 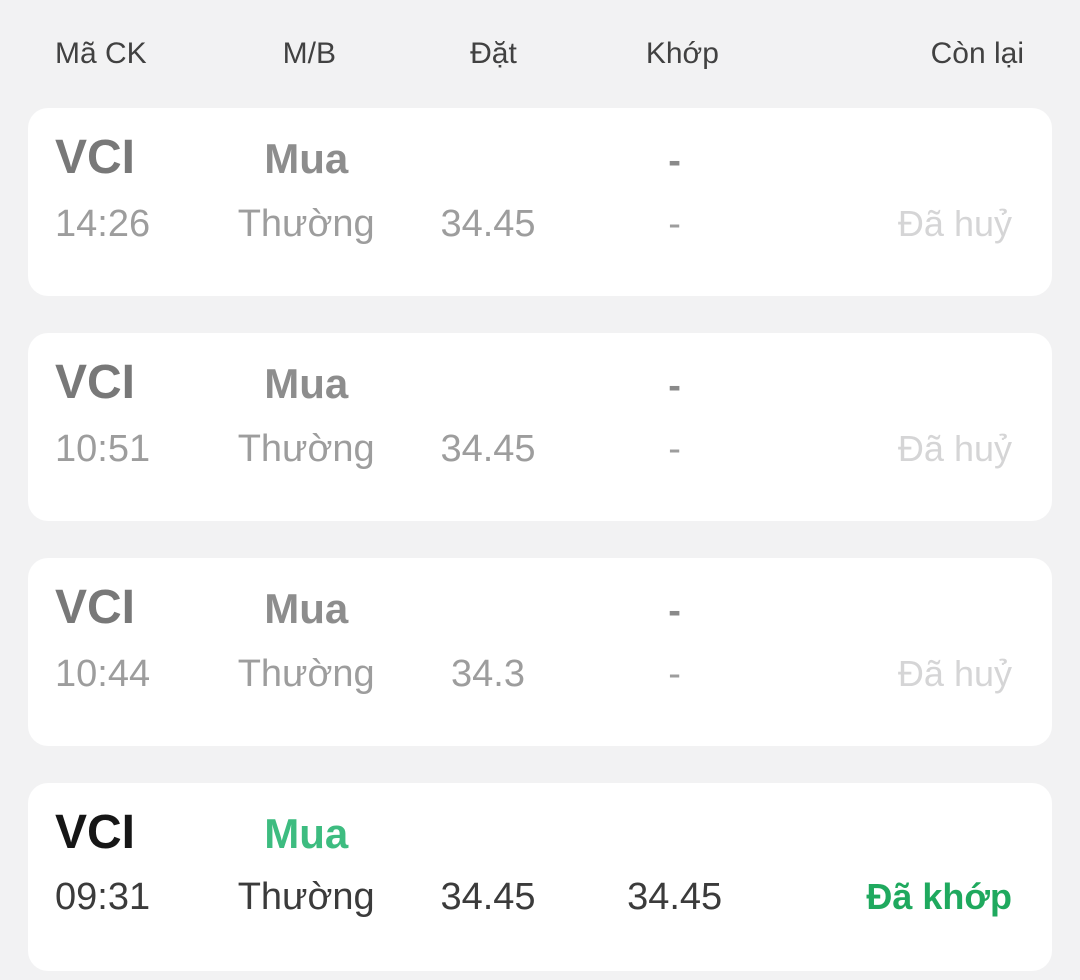 I want to click on column-header-side: M/B, so click(x=309, y=53).